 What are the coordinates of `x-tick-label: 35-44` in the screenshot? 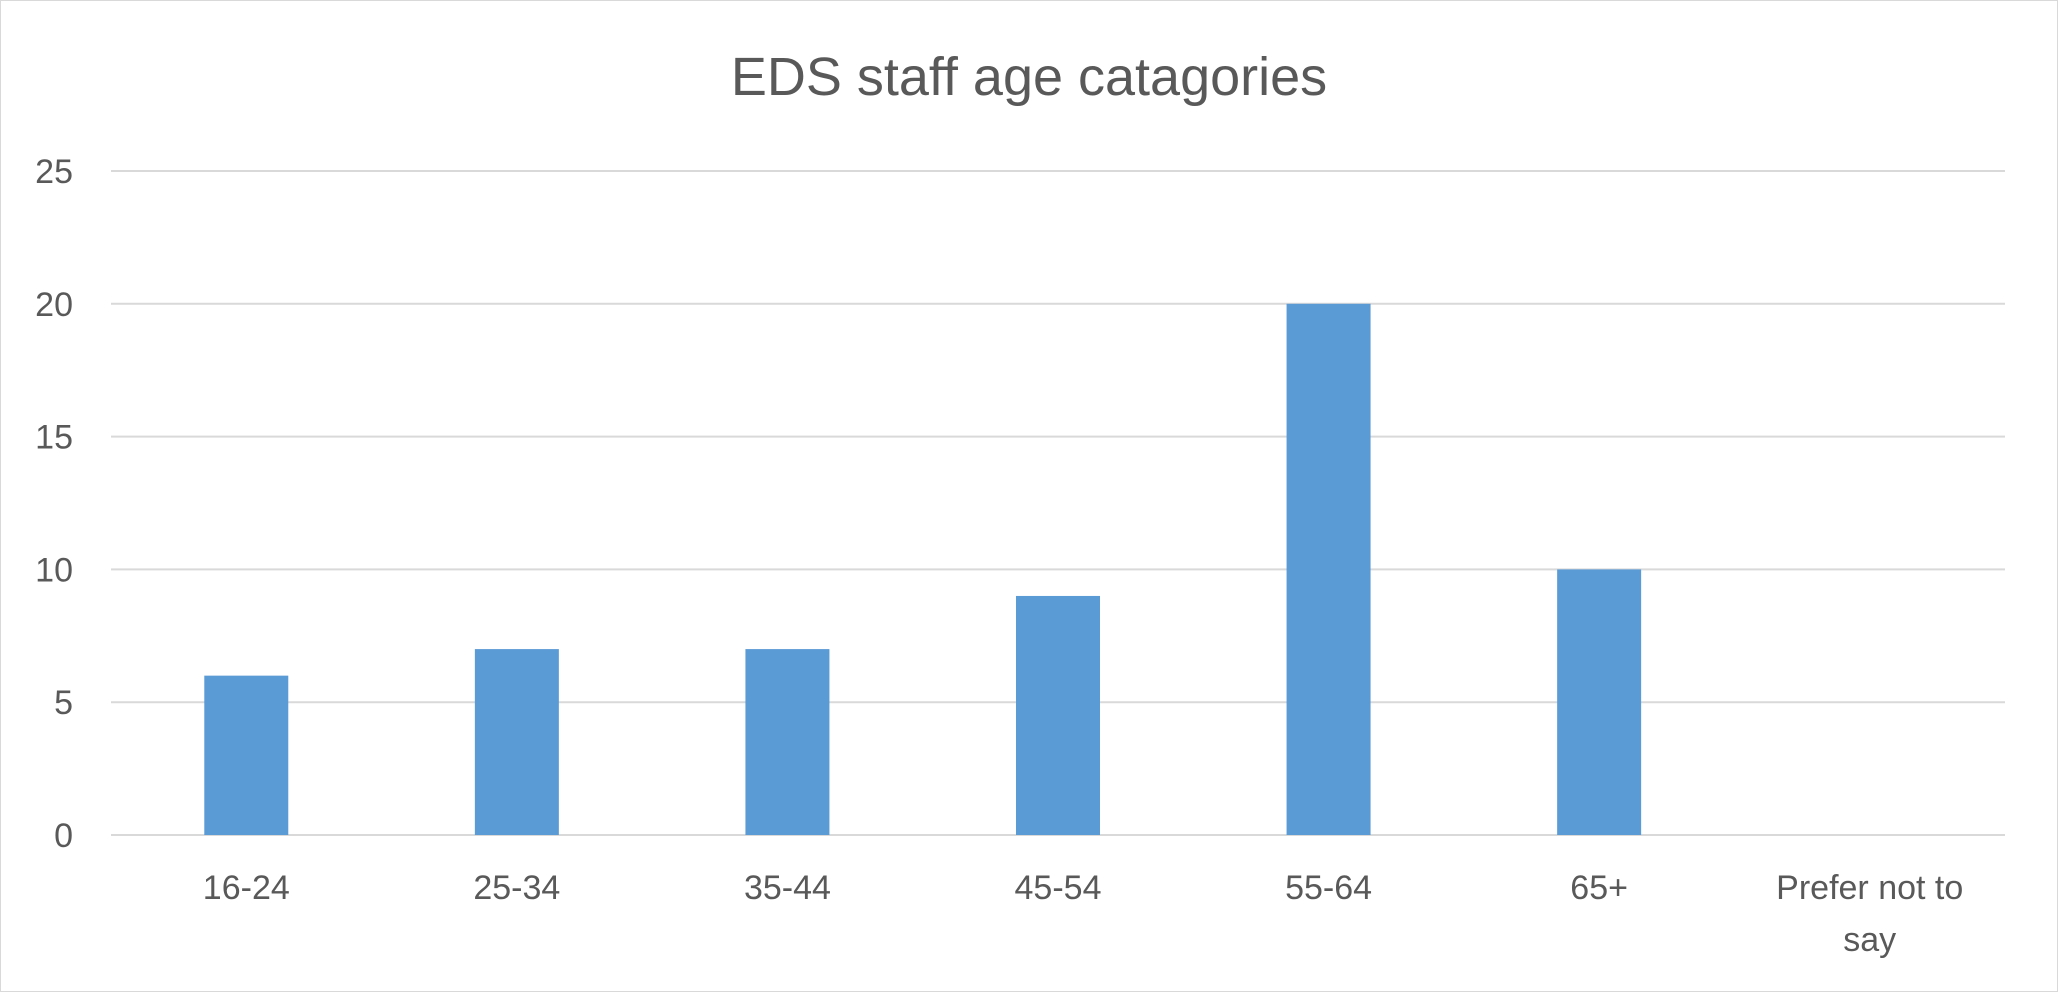 It's located at (787, 888).